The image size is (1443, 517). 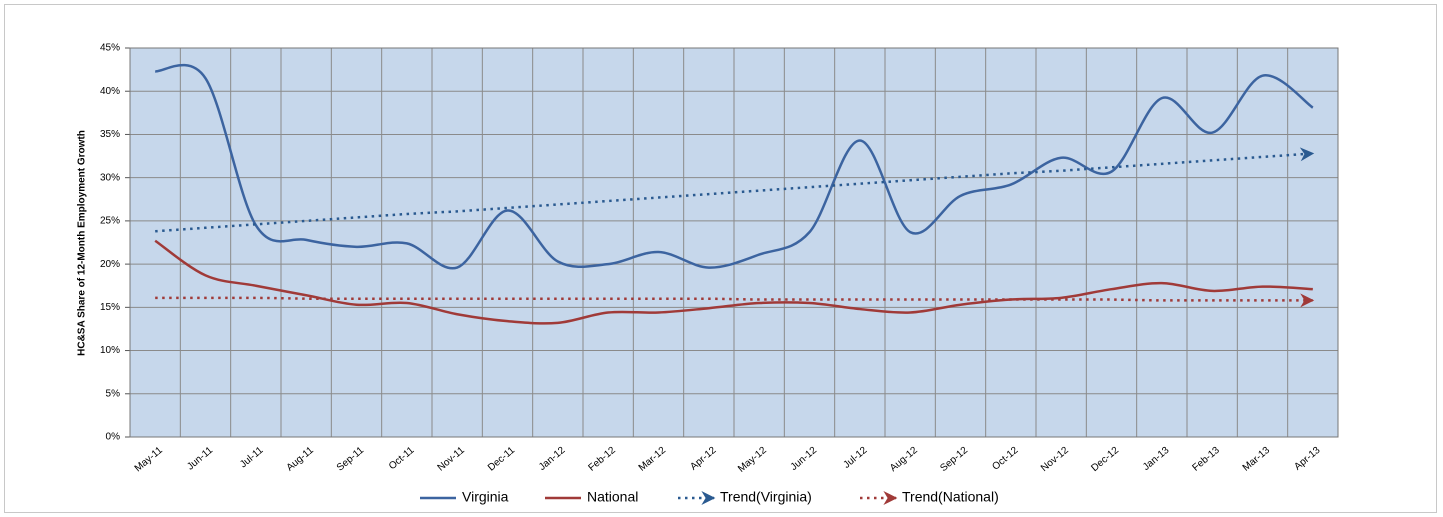 What do you see at coordinates (485, 497) in the screenshot?
I see `legend-label: Virginia` at bounding box center [485, 497].